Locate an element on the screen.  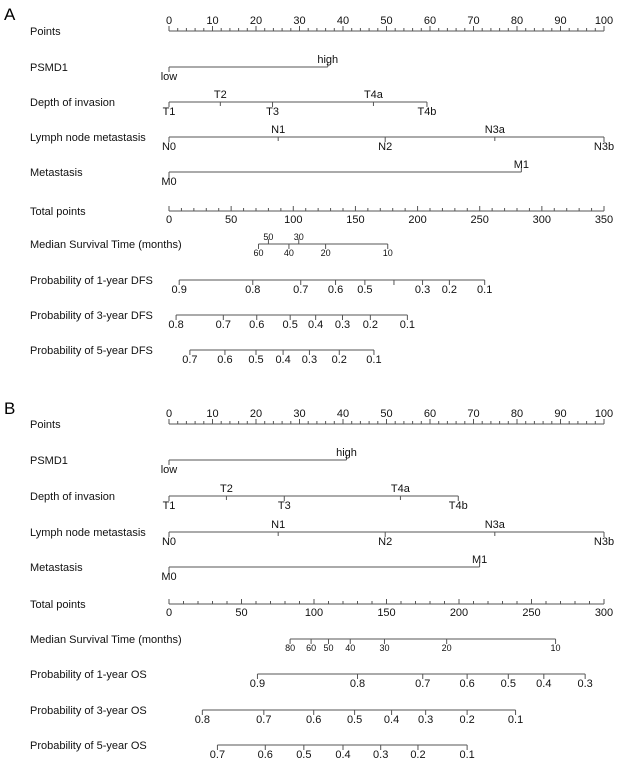
level-label: T3 is located at coordinates (272, 112).